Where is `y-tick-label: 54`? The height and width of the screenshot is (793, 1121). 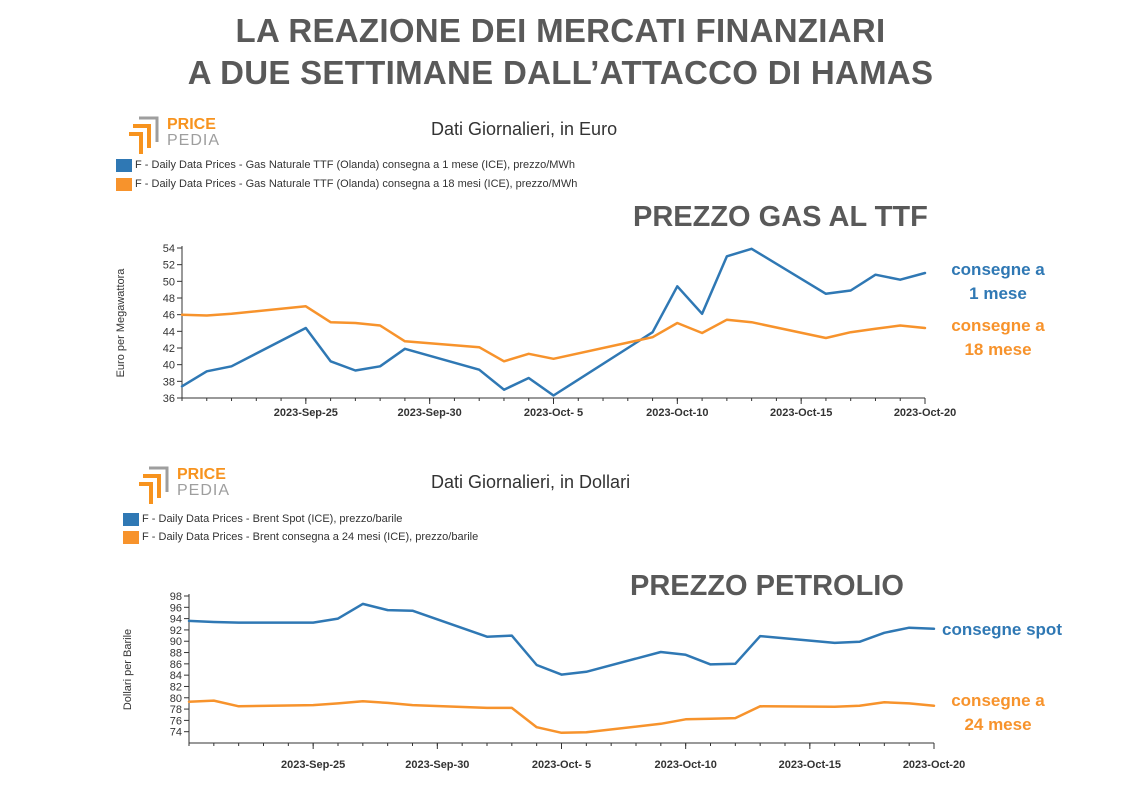
y-tick-label: 54 is located at coordinates (169, 249).